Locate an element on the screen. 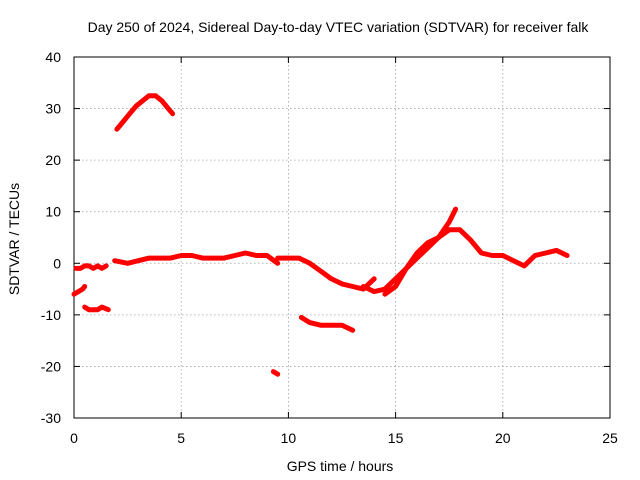 This screenshot has width=640, height=480. y-tick-label: 10 is located at coordinates (53, 212).